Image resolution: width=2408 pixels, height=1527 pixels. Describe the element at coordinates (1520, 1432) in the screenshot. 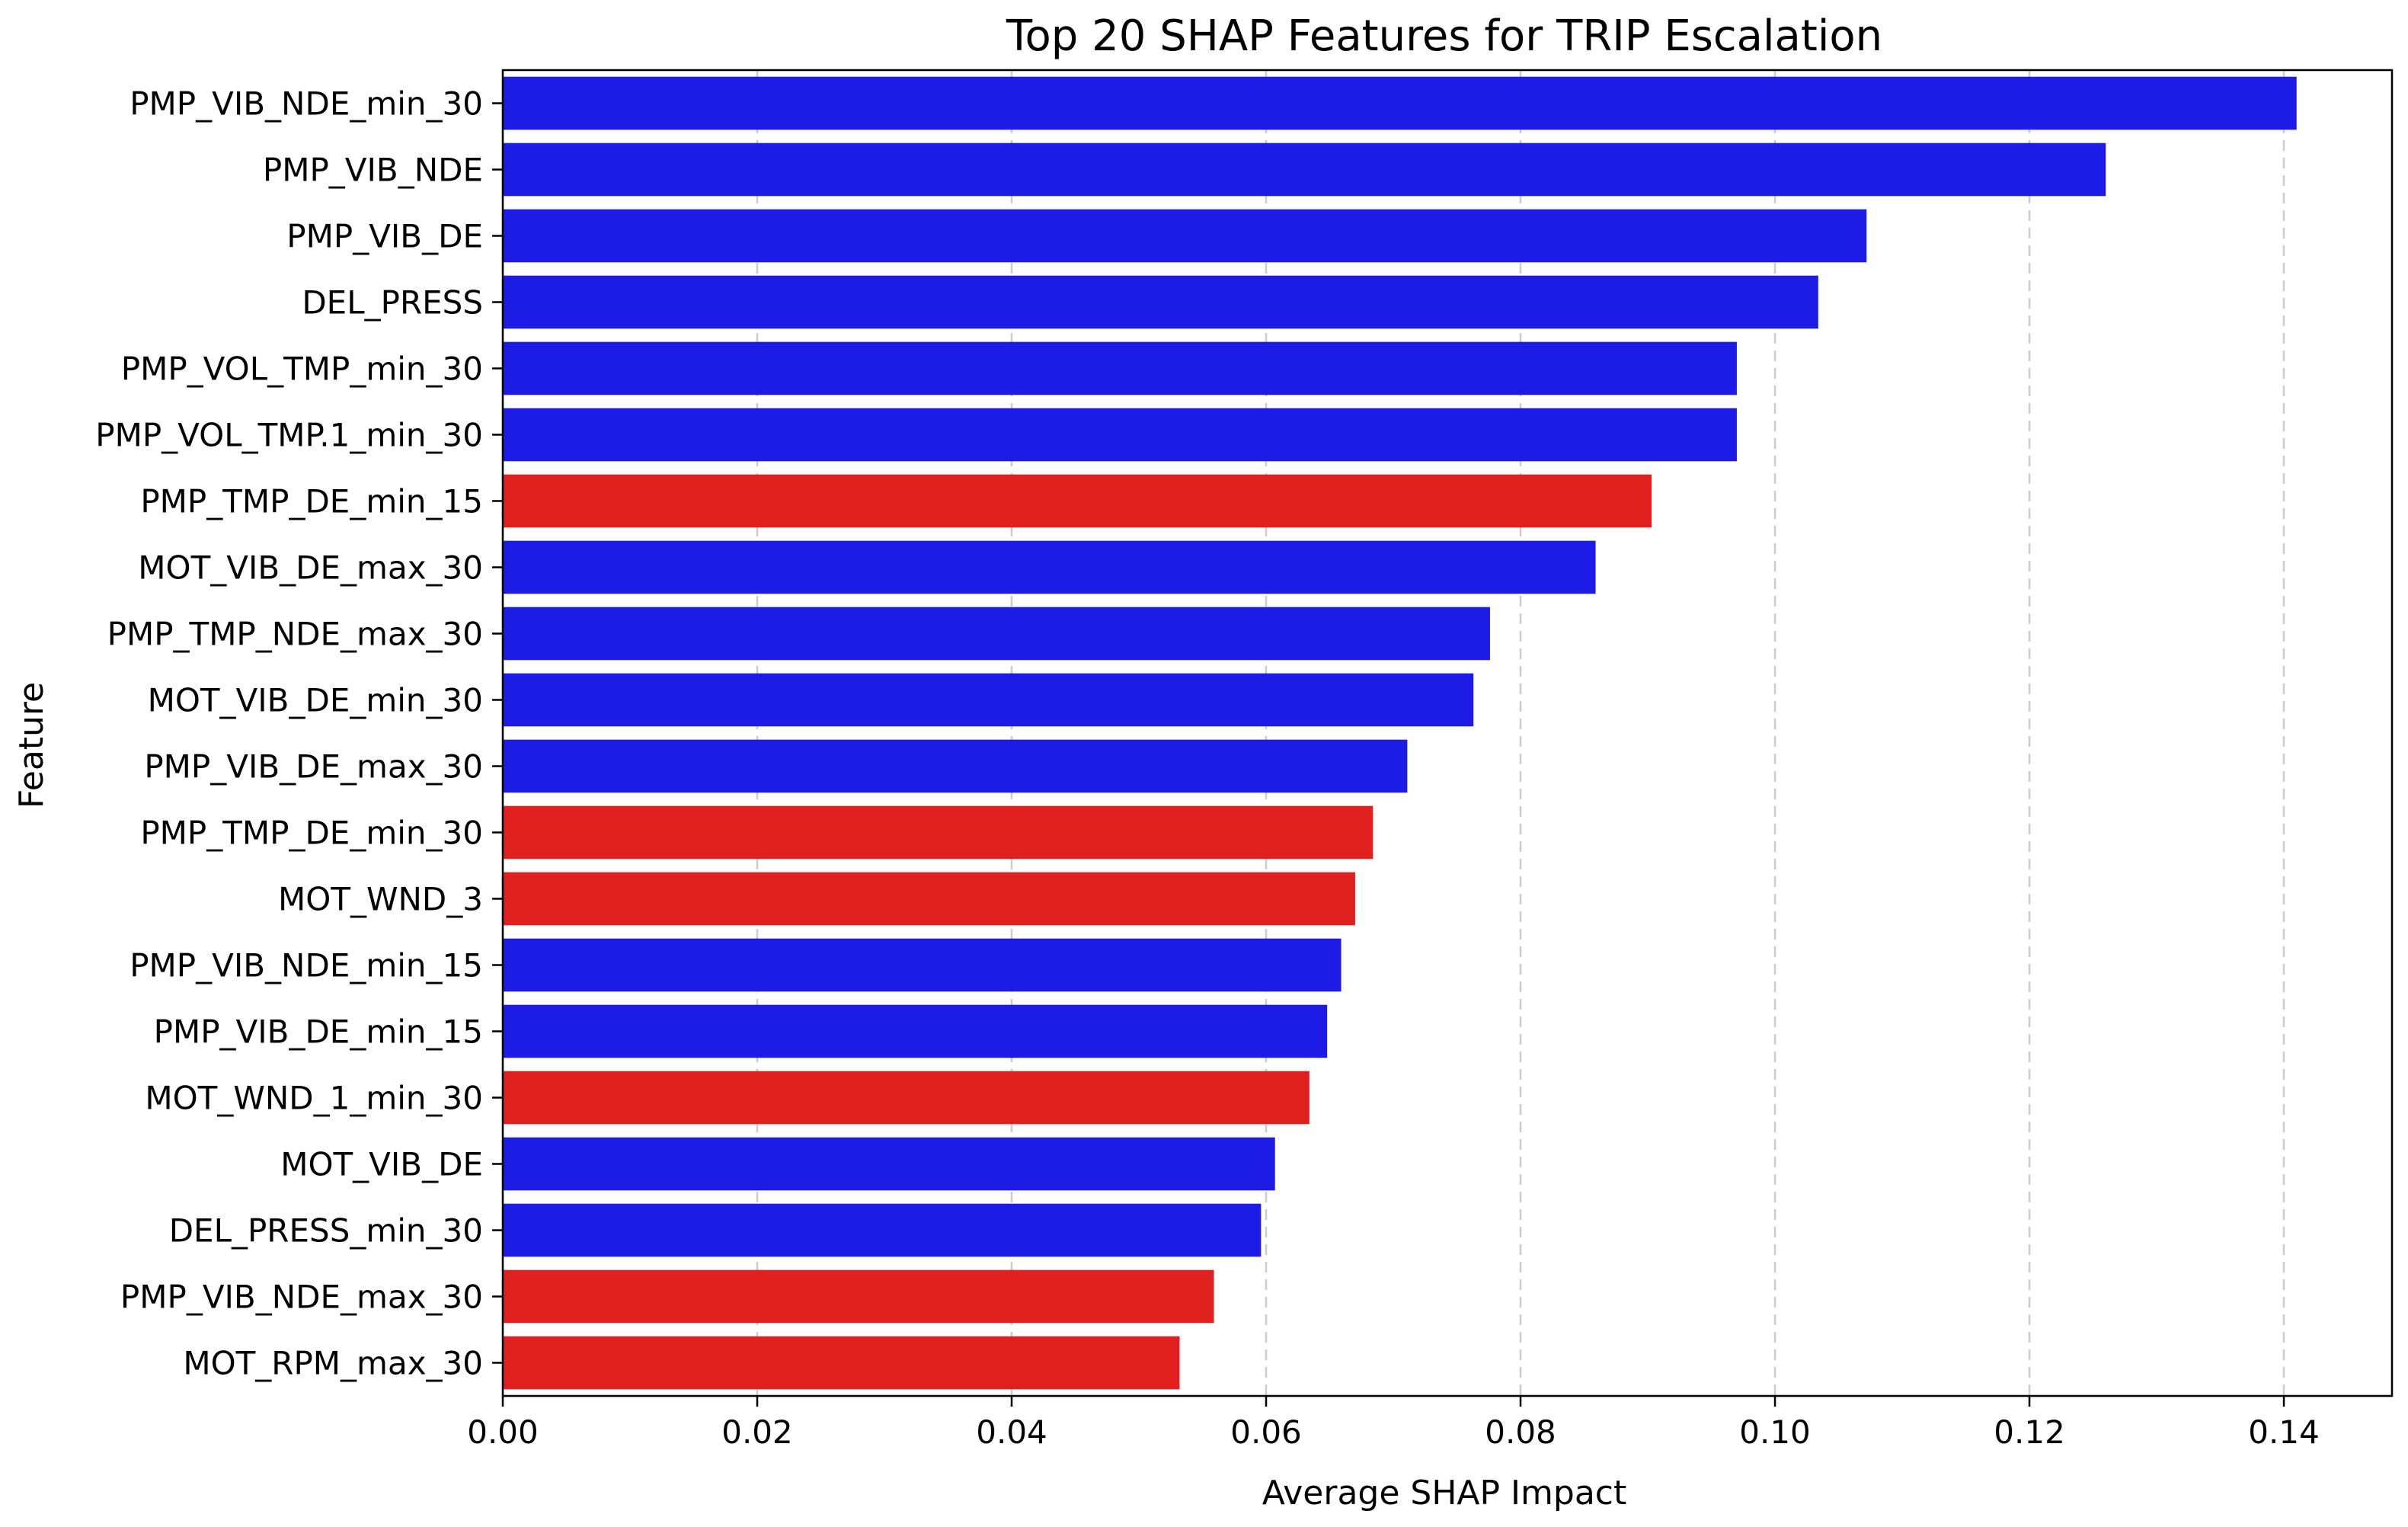

I see `x-tick-label-4: 0.08` at that location.